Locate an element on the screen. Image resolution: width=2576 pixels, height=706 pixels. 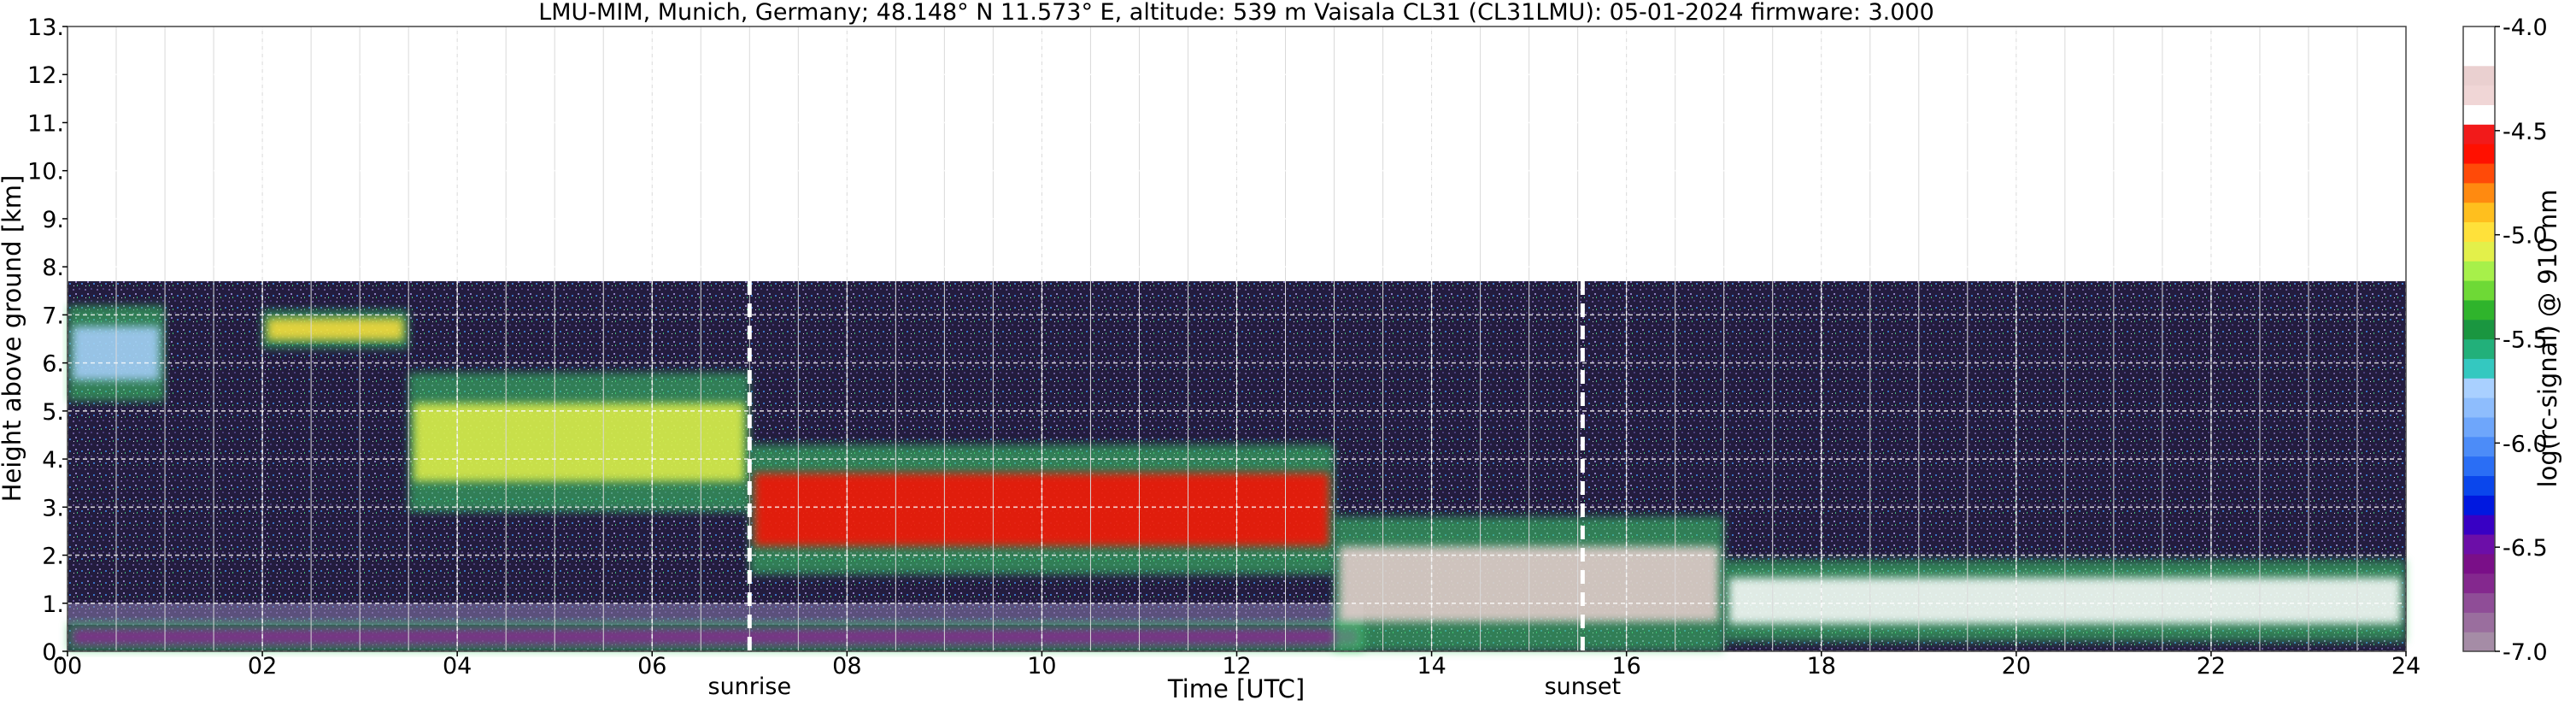
colorbar-tick-label: -5.5 is located at coordinates (2525, 340).